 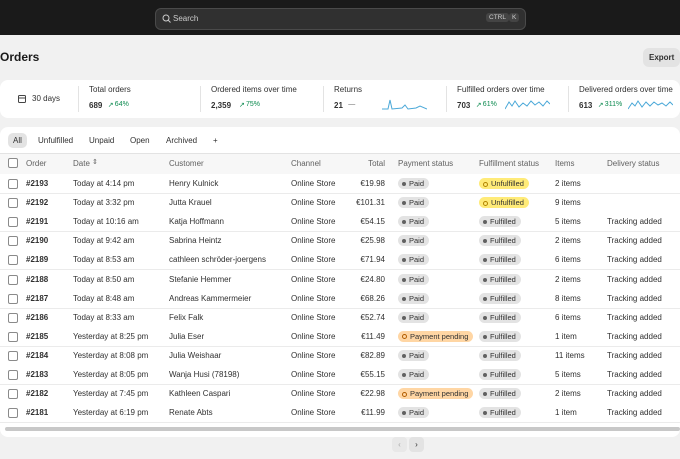 I want to click on cell: #2191, so click(x=37, y=222).